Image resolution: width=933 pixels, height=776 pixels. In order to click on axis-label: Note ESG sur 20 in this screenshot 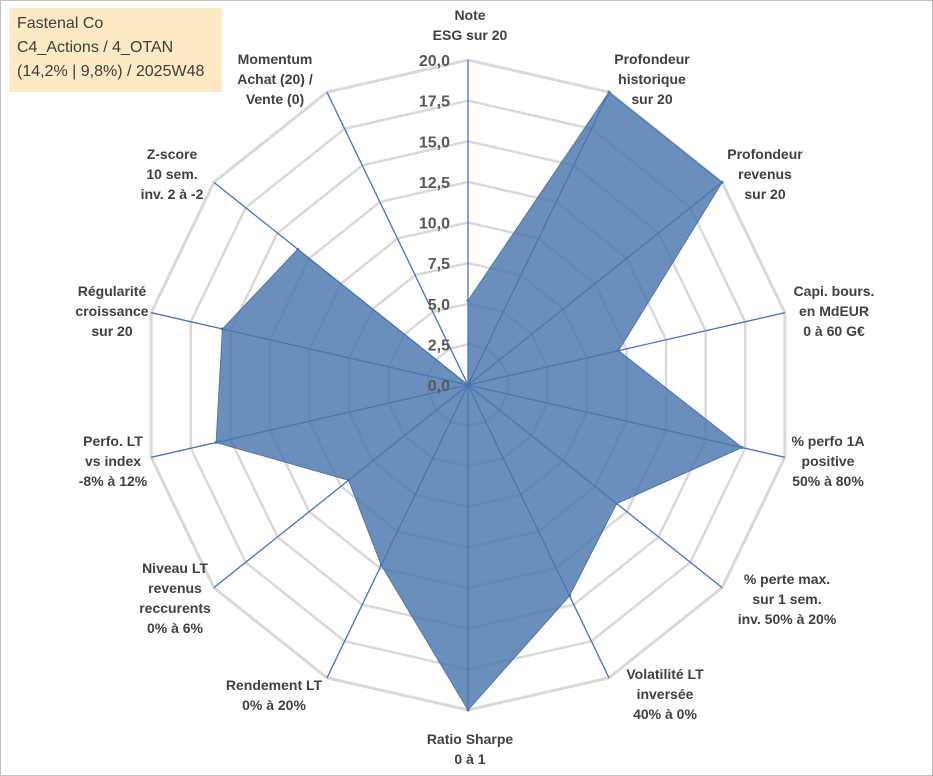, I will do `click(470, 25)`.